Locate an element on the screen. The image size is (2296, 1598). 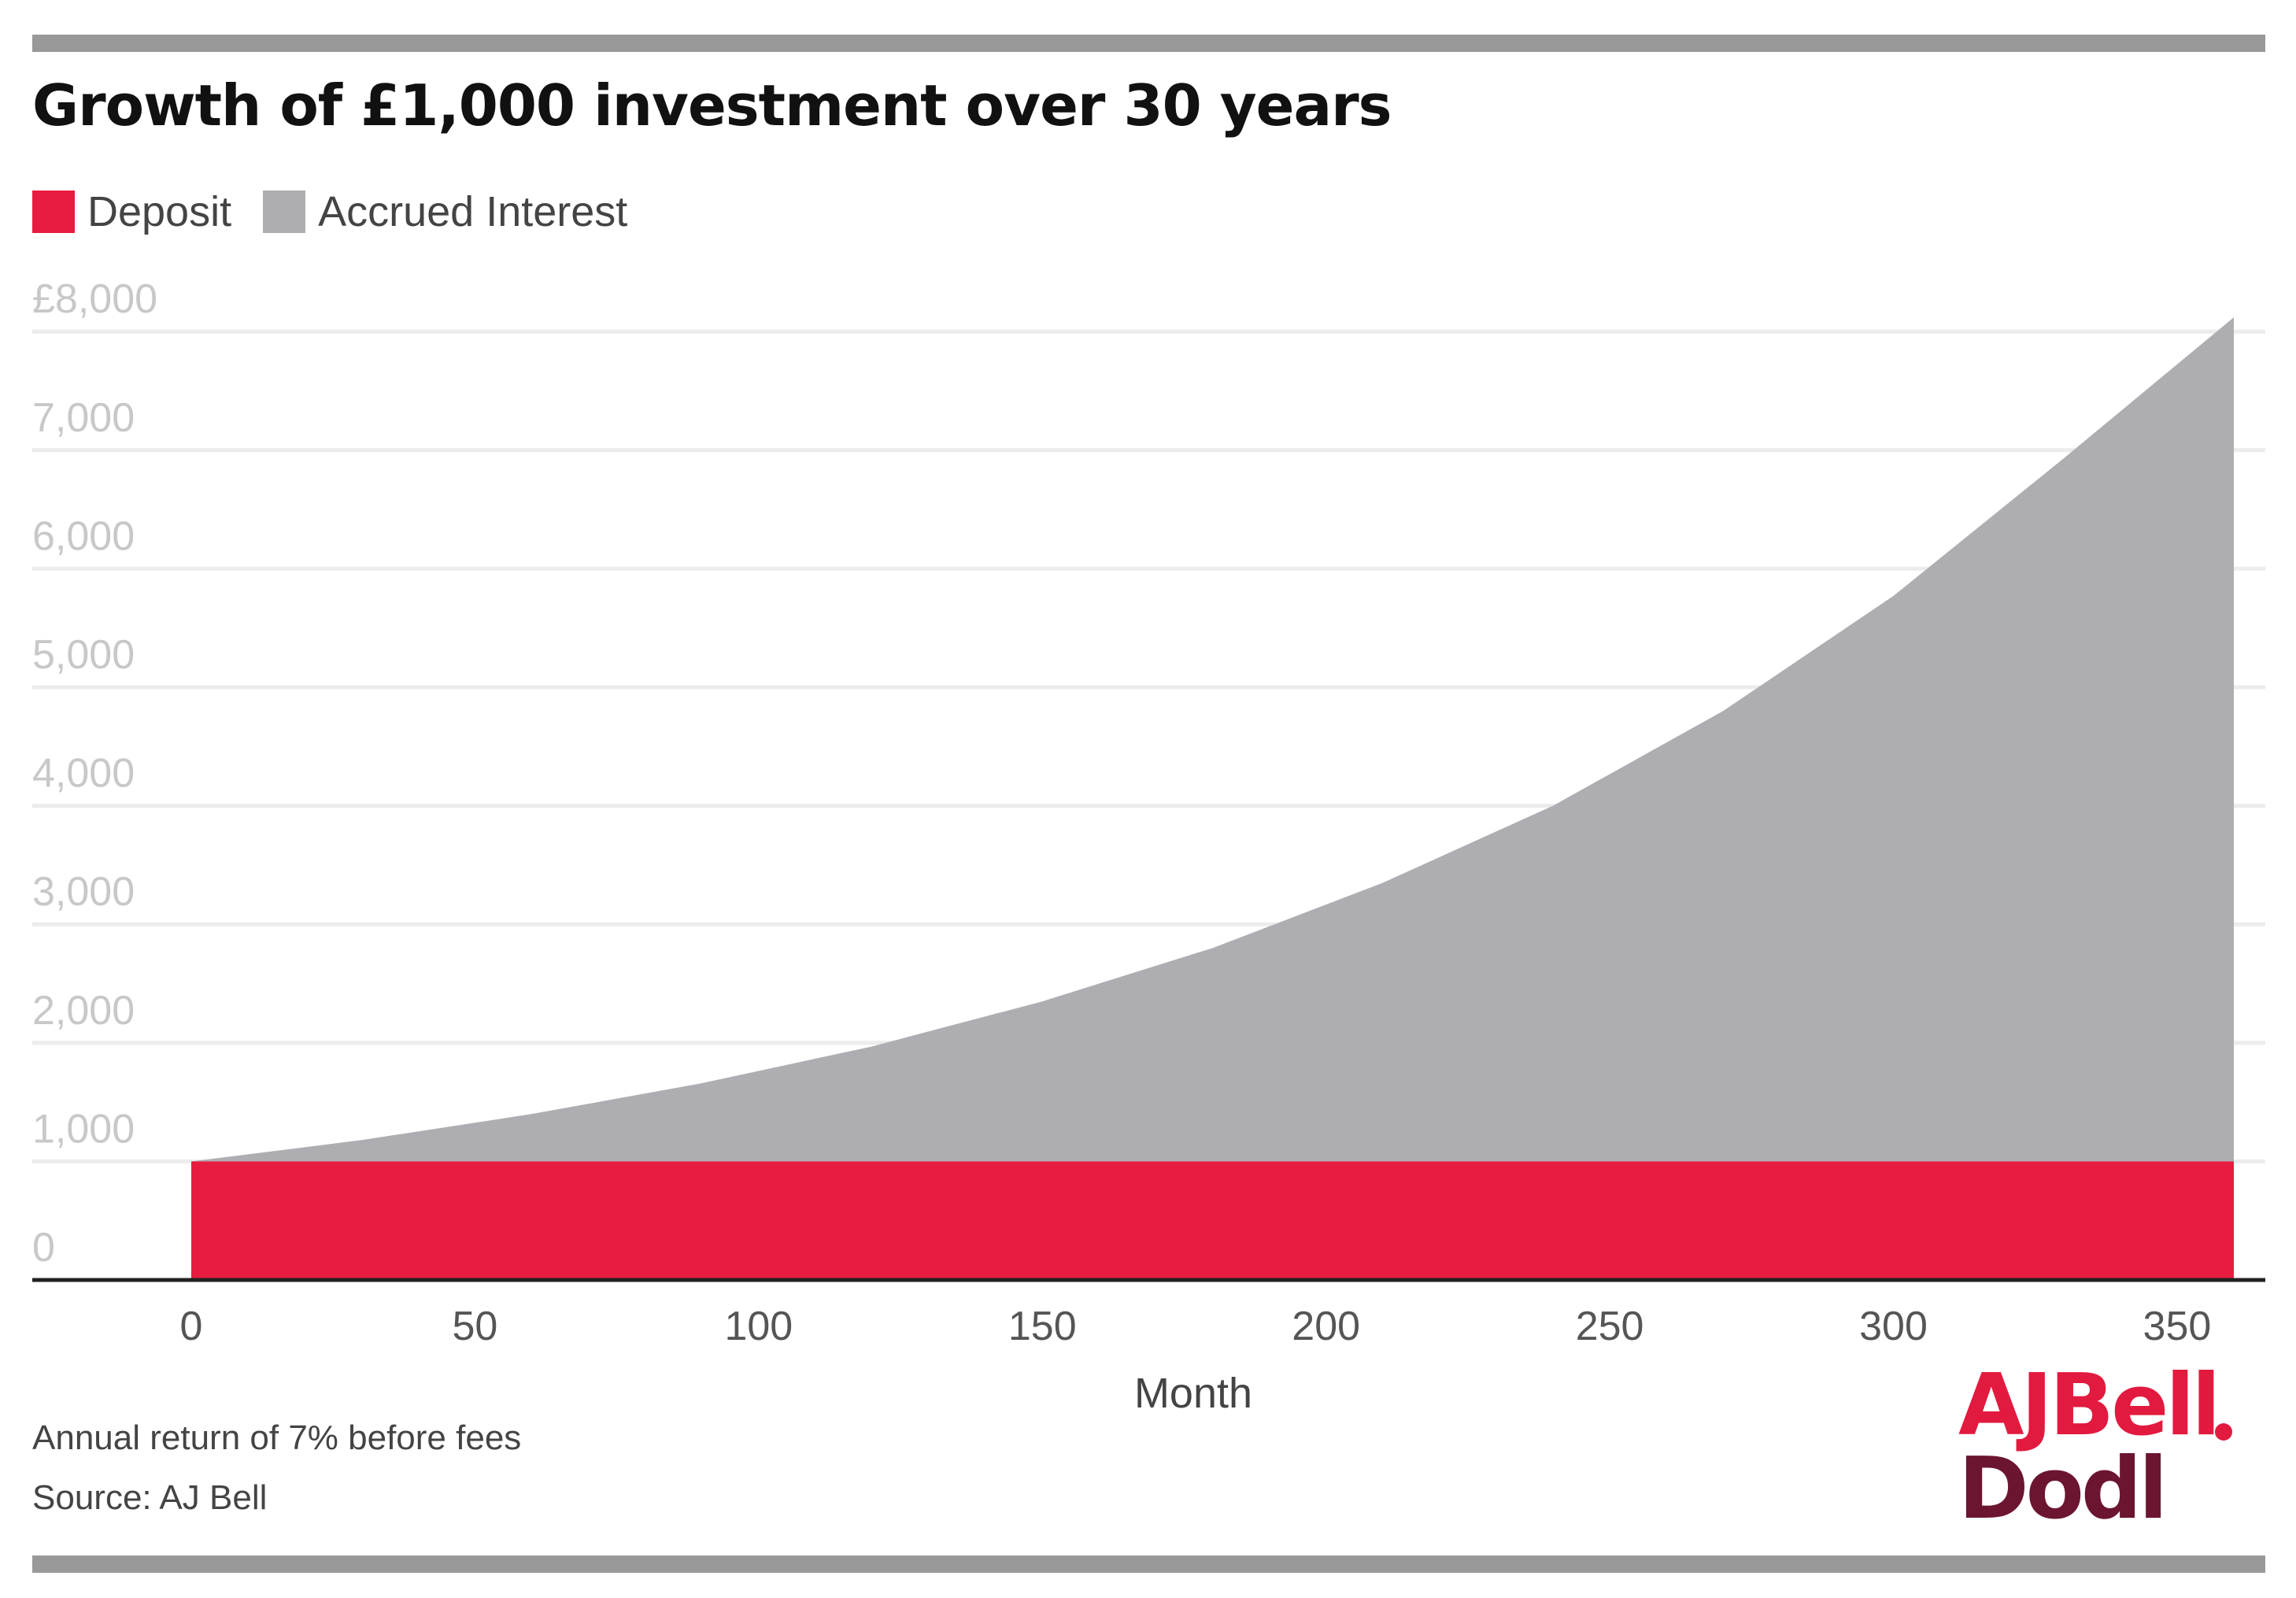
y-tick-label: 4,000 is located at coordinates (83, 774).